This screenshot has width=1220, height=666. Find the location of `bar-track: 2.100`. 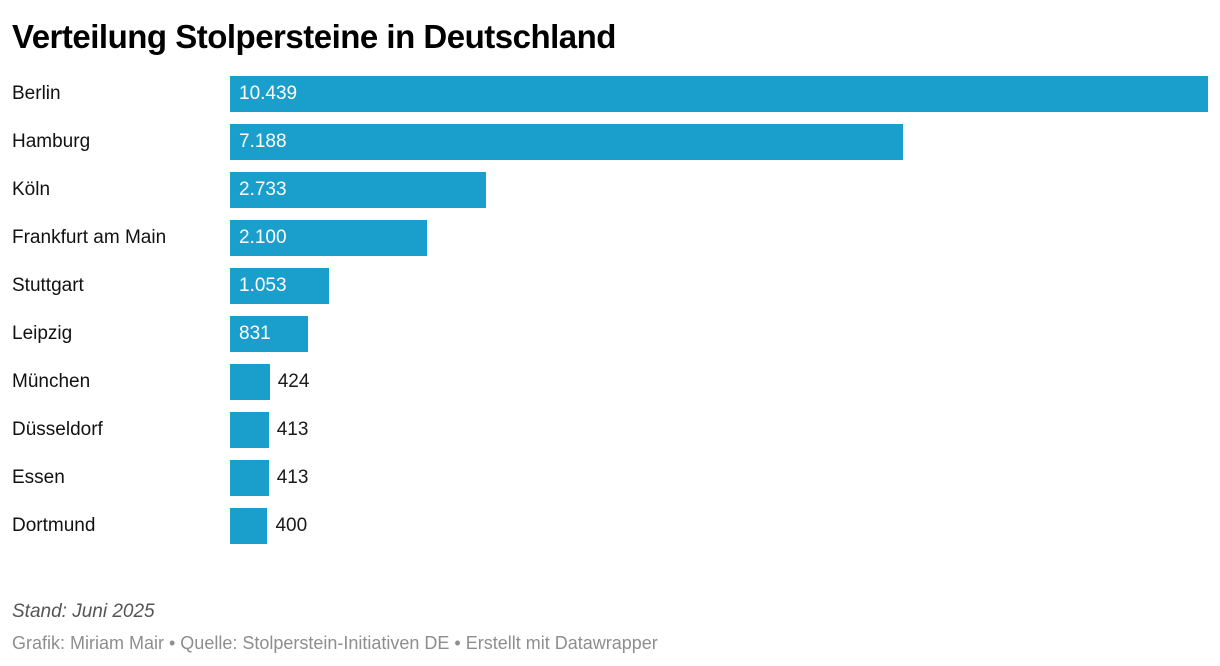

bar-track: 2.100 is located at coordinates (719, 237).